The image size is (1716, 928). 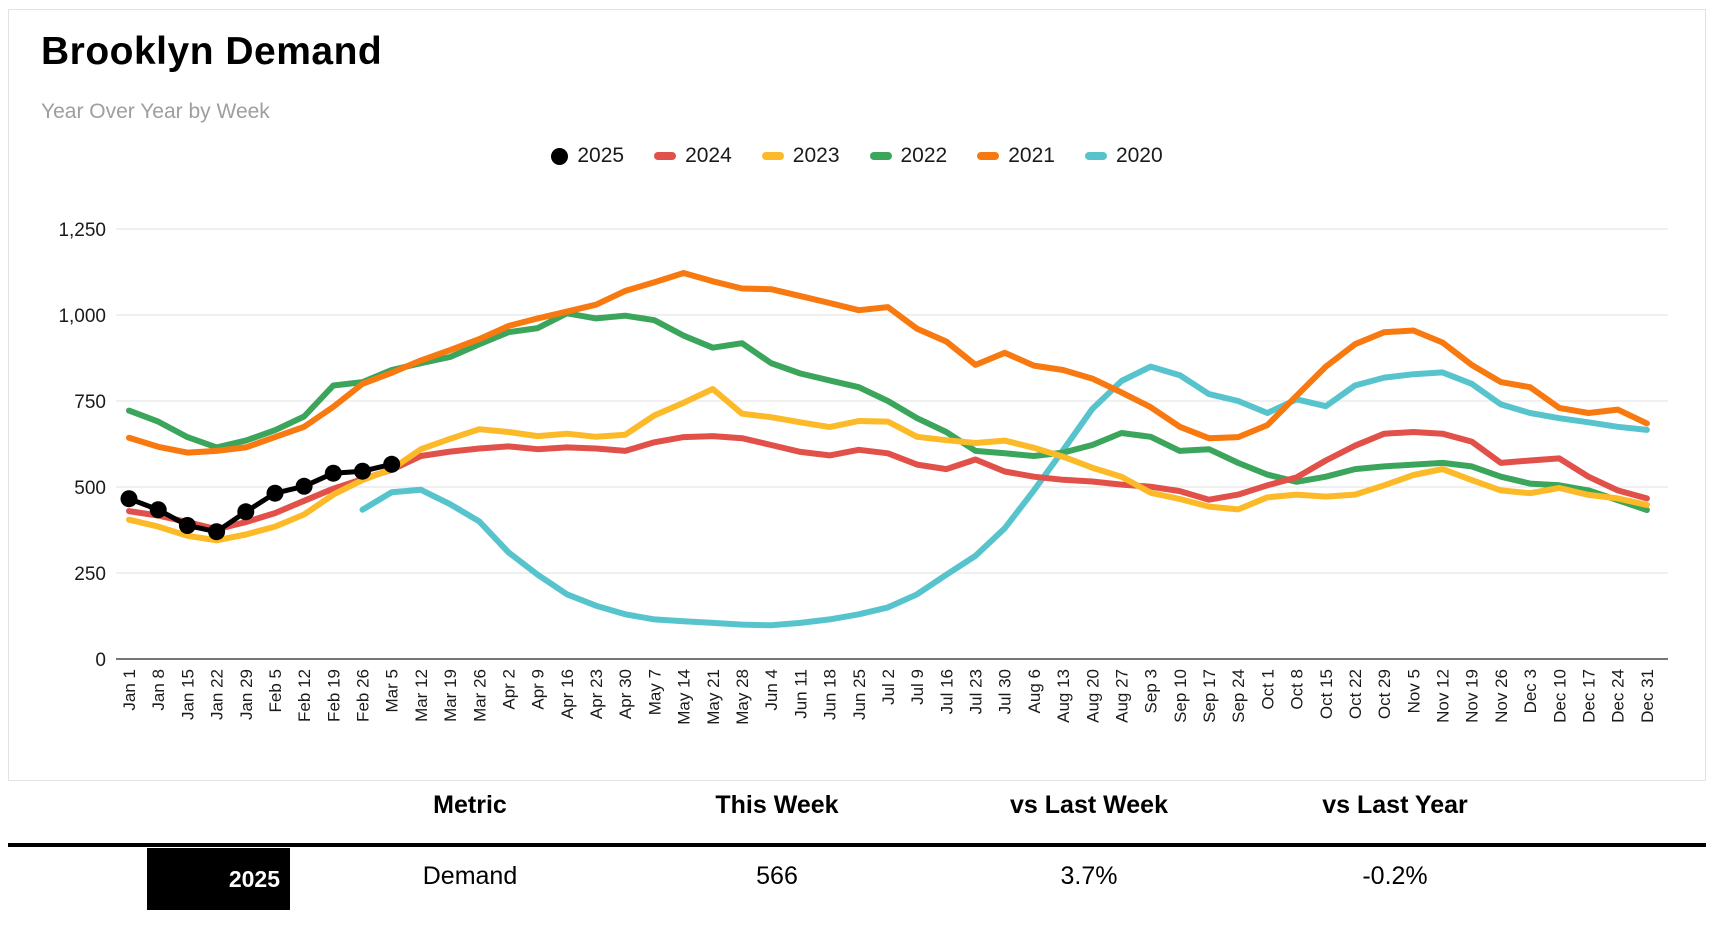 What do you see at coordinates (1089, 805) in the screenshot?
I see `table-header-vs-last-week: vs Last Week` at bounding box center [1089, 805].